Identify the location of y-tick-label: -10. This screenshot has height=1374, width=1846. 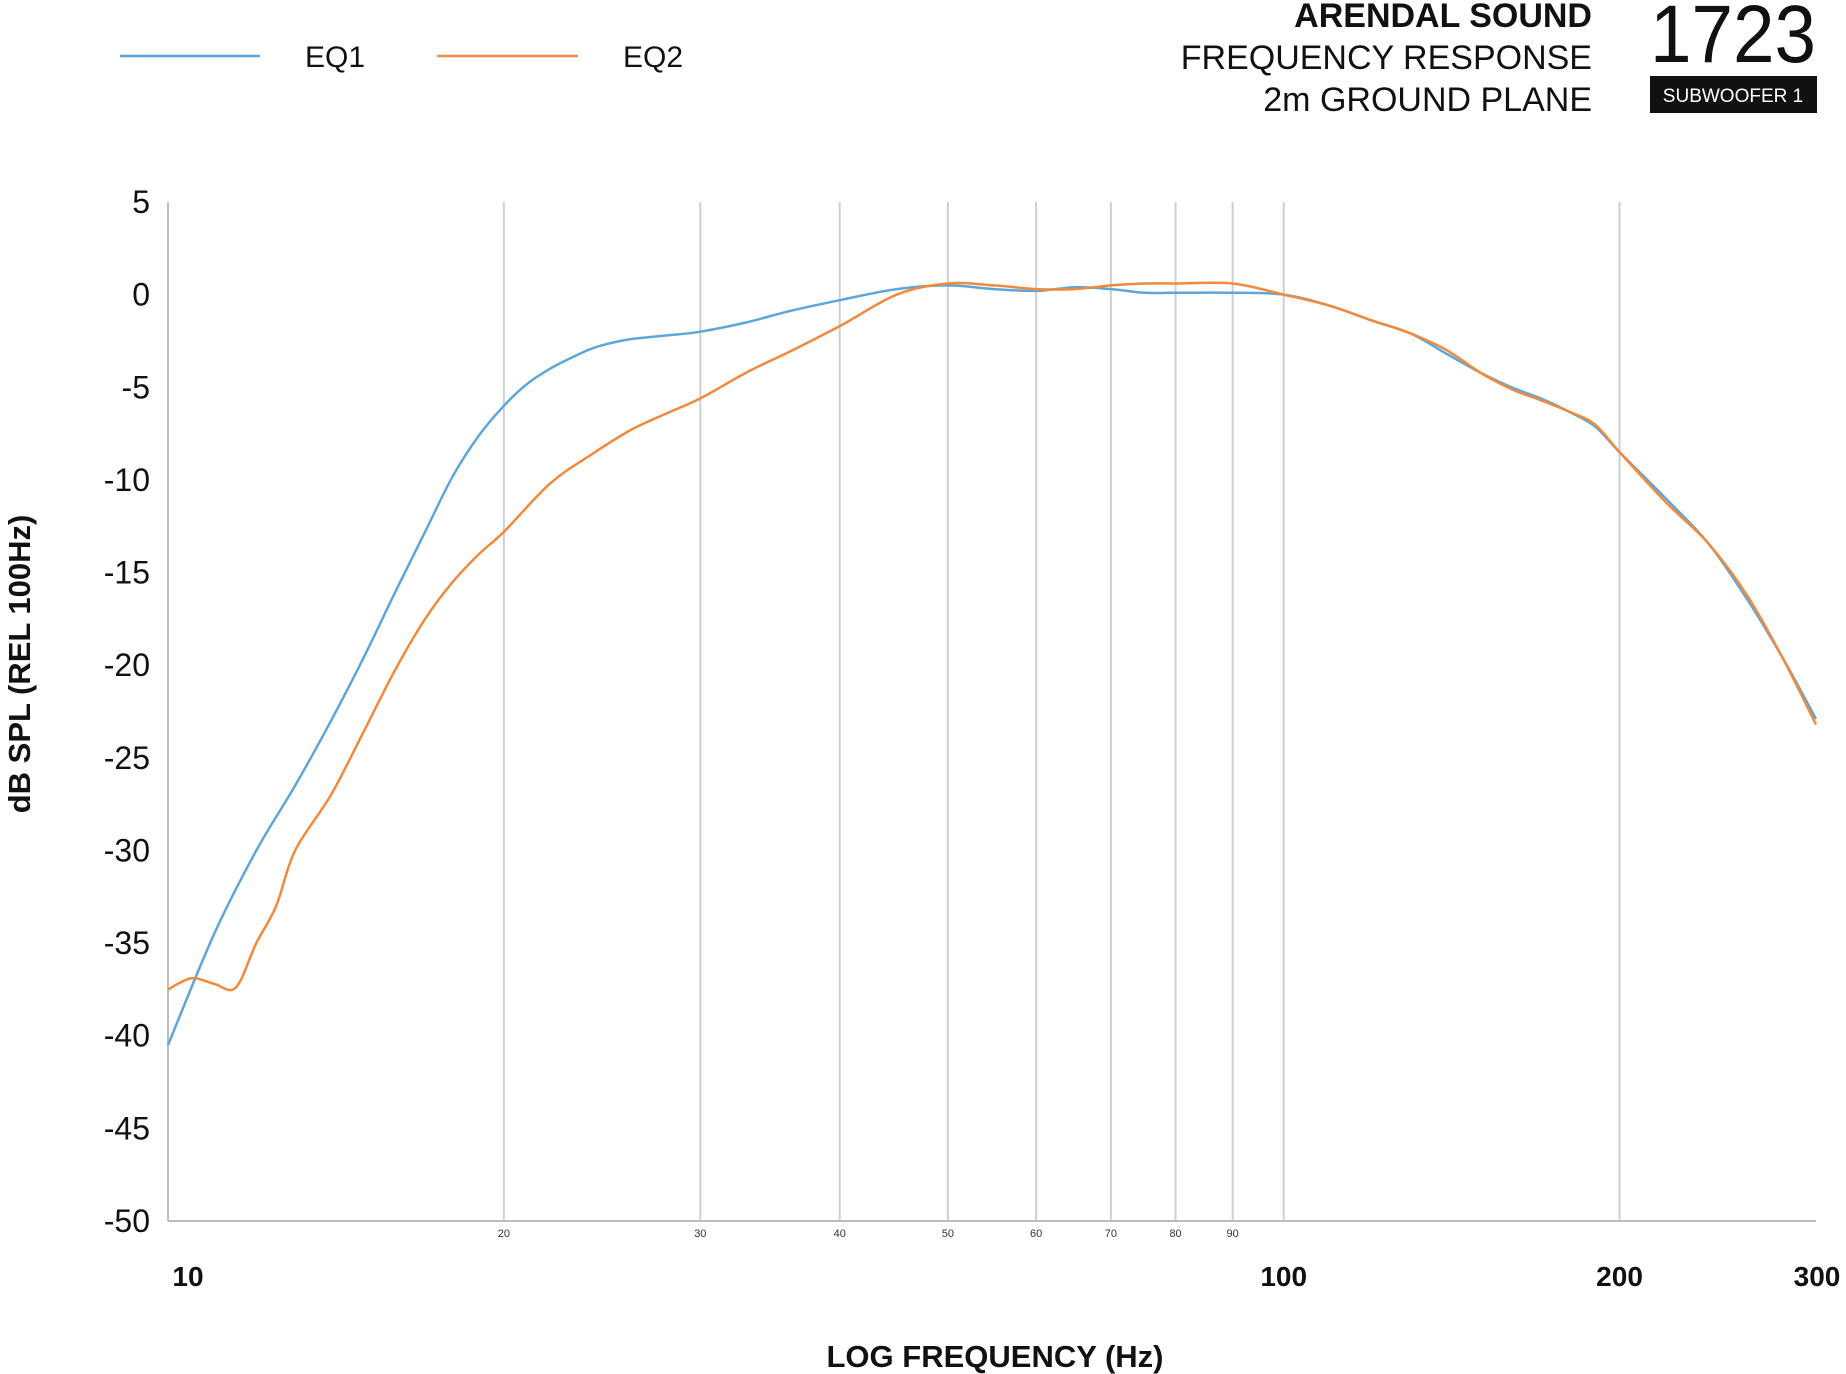
(127, 480).